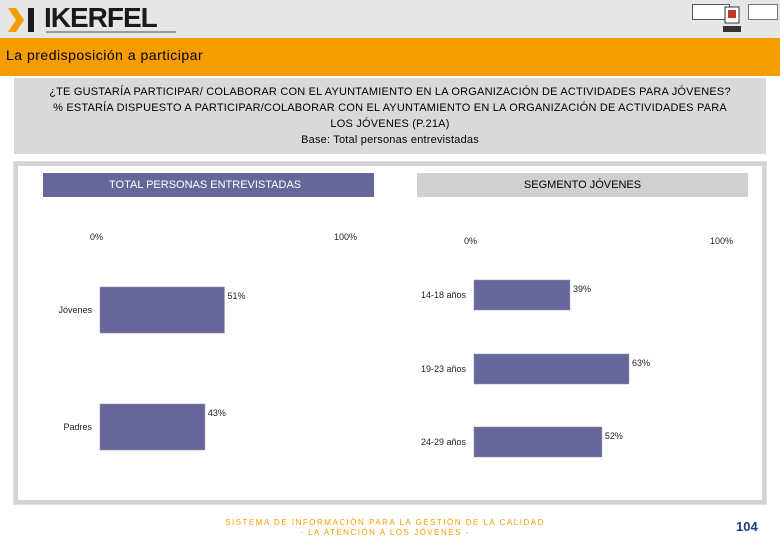  I want to click on data-label: 52%, so click(614, 436).